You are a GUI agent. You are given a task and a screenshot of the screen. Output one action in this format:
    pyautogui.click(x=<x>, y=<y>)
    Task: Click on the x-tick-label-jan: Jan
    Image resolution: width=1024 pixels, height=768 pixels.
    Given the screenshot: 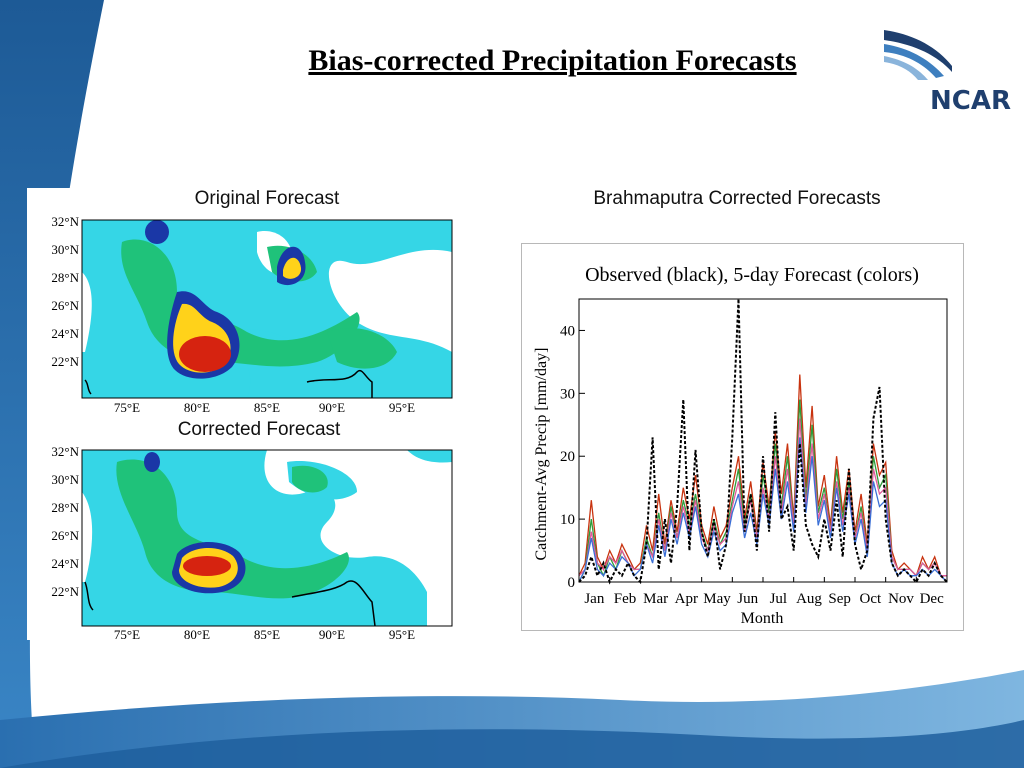 What is the action you would take?
    pyautogui.click(x=594, y=599)
    